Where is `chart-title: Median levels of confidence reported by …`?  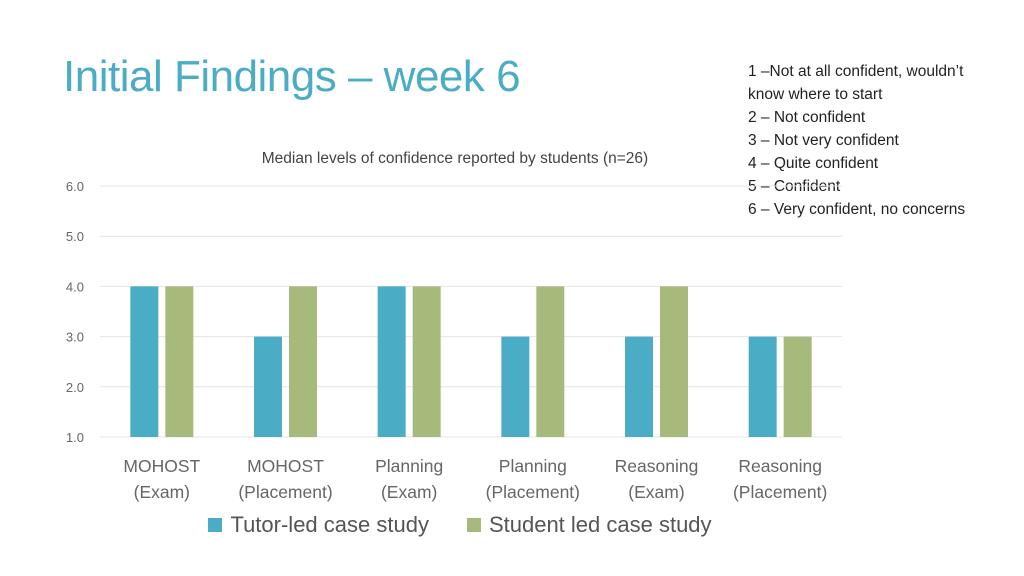 chart-title: Median levels of confidence reported by … is located at coordinates (455, 158).